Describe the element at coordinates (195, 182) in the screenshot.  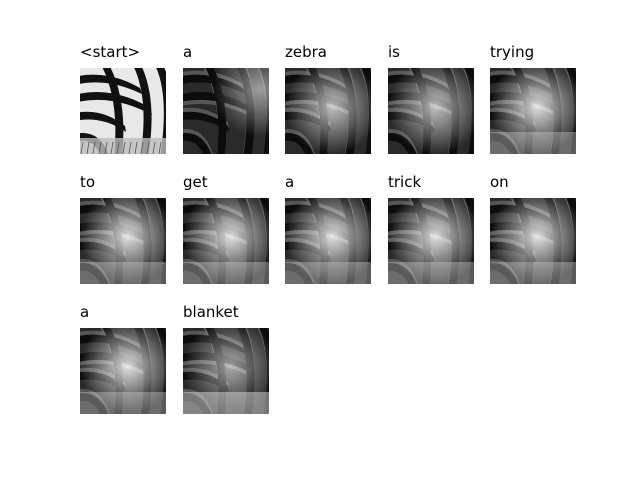
I see `word-label: get` at that location.